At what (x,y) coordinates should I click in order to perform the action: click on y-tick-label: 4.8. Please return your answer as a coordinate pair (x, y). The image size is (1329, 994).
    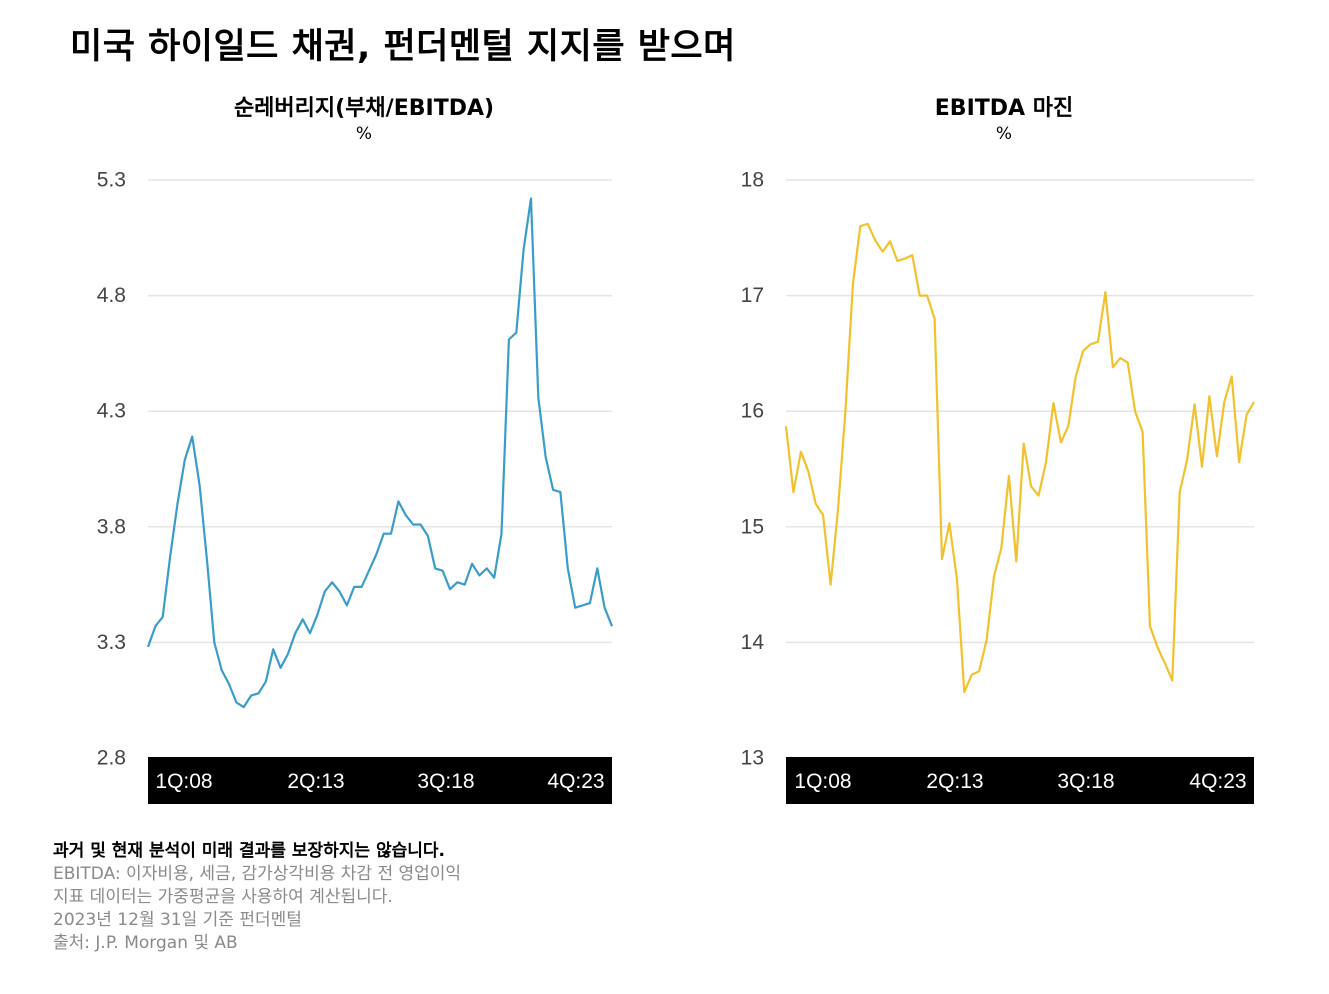
    Looking at the image, I should click on (111, 295).